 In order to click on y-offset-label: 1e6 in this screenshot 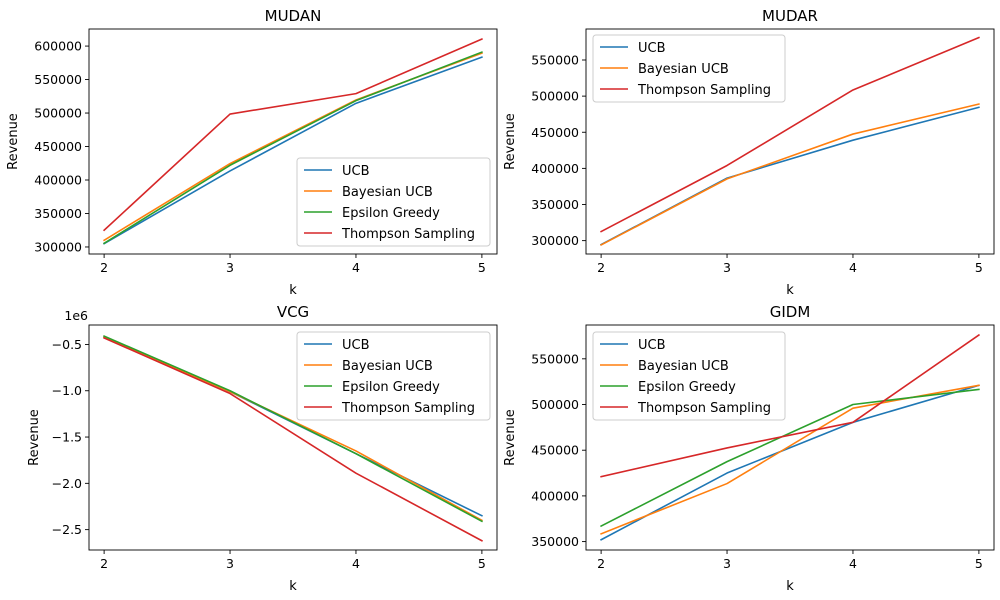, I will do `click(76, 315)`.